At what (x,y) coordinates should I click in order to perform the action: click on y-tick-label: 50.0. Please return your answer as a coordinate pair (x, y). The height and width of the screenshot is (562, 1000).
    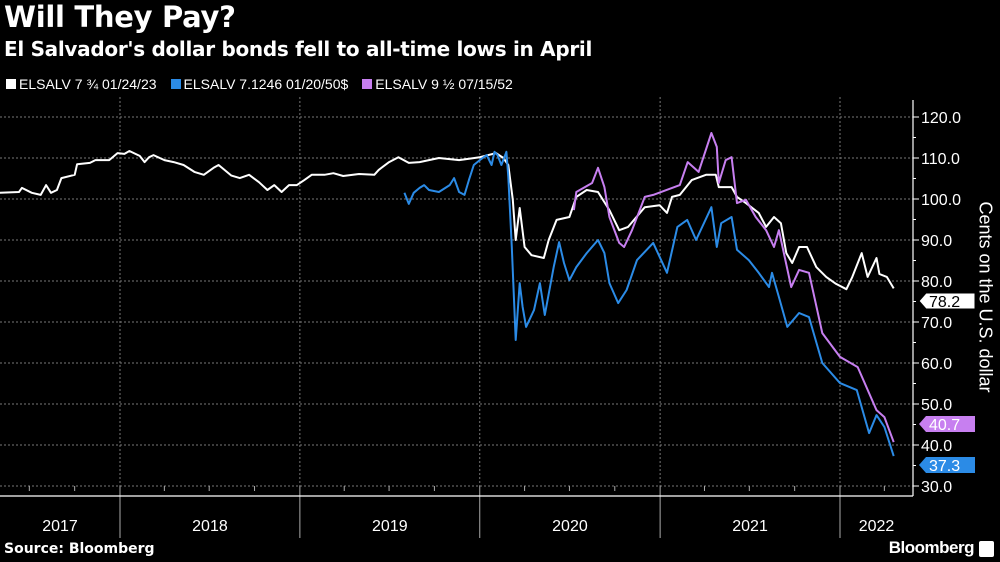
    Looking at the image, I should click on (936, 405).